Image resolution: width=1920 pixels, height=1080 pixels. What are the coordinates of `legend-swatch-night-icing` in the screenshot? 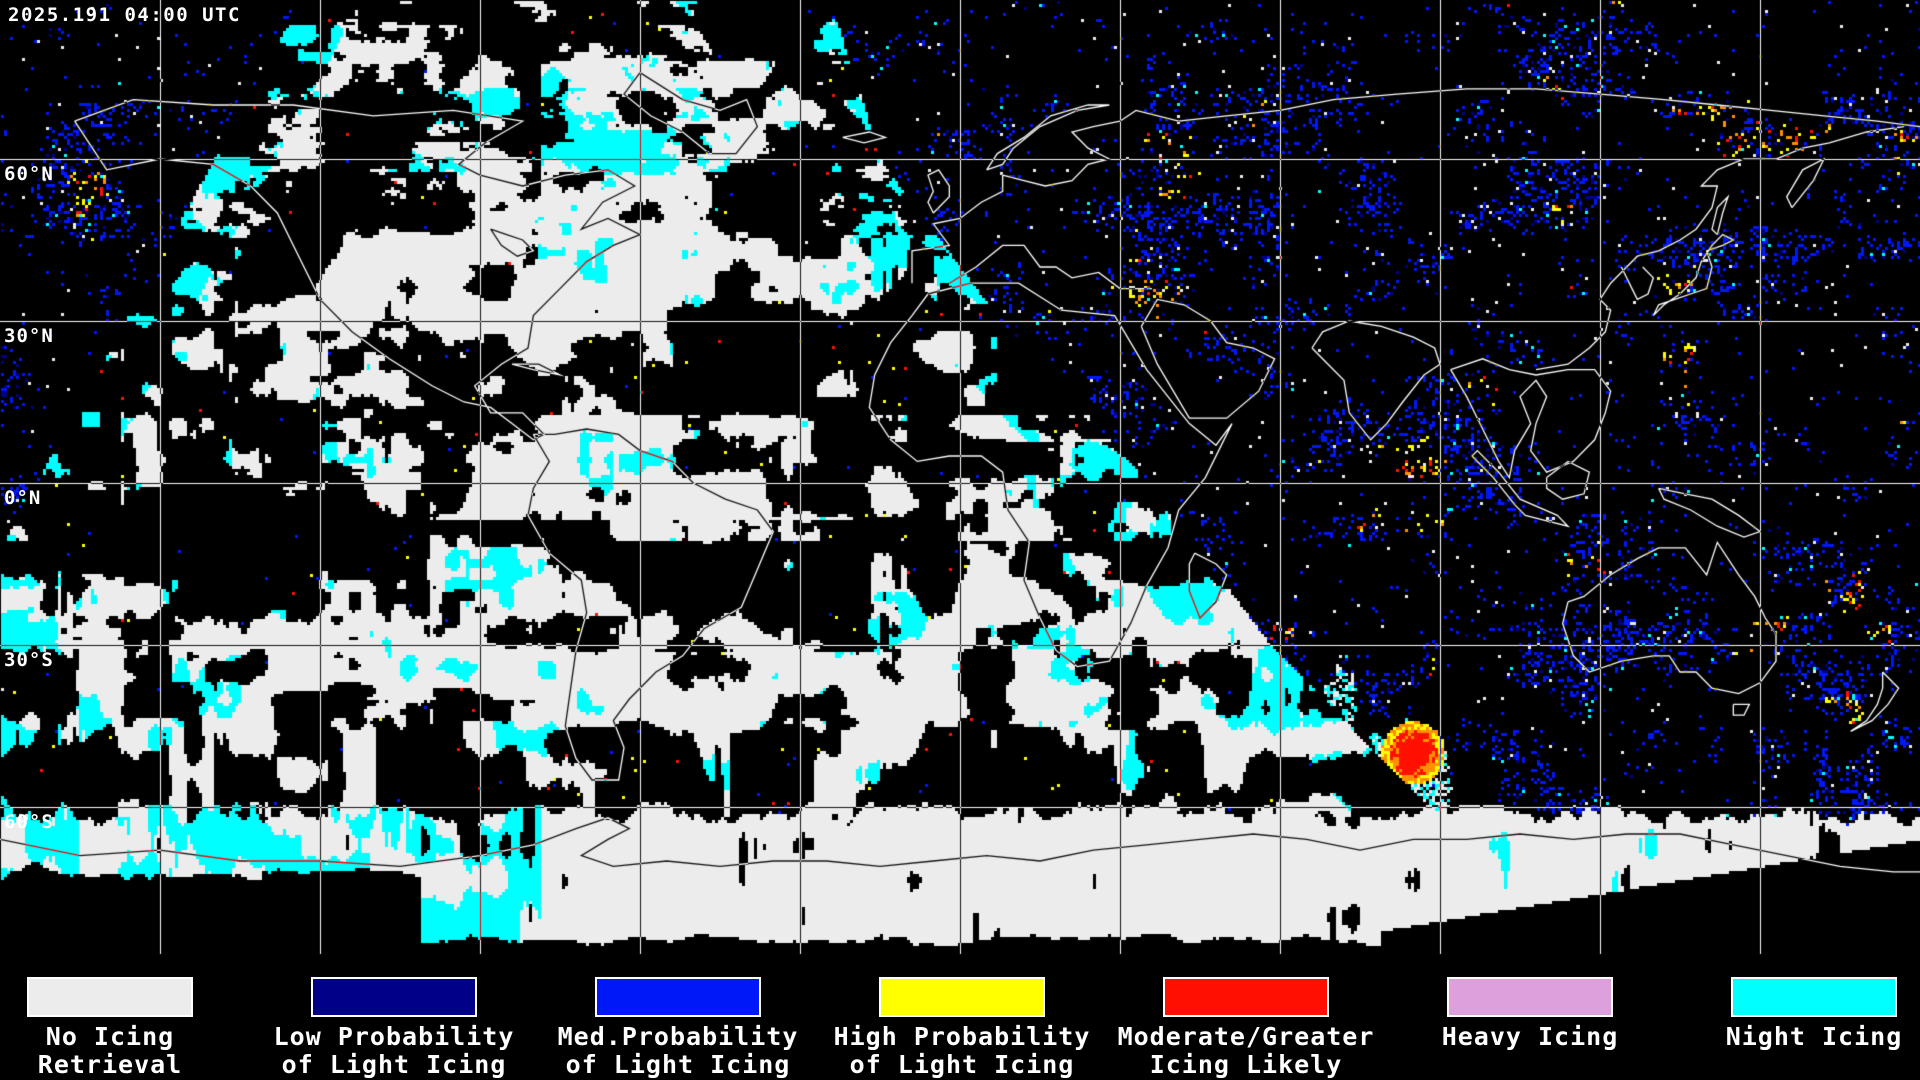 It's located at (1814, 997).